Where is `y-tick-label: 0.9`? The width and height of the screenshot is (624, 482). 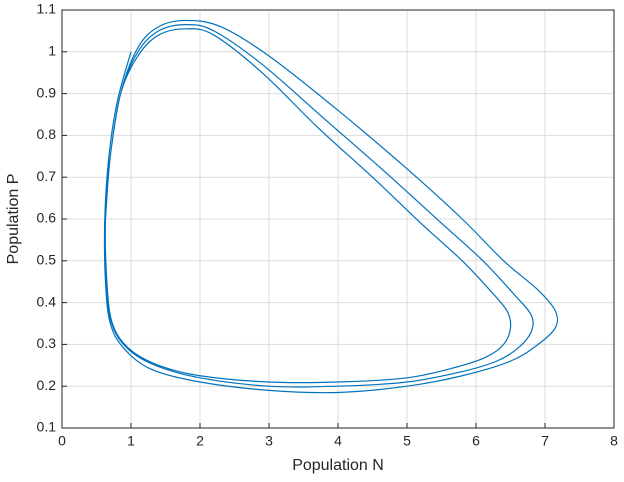 y-tick-label: 0.9 is located at coordinates (47, 92).